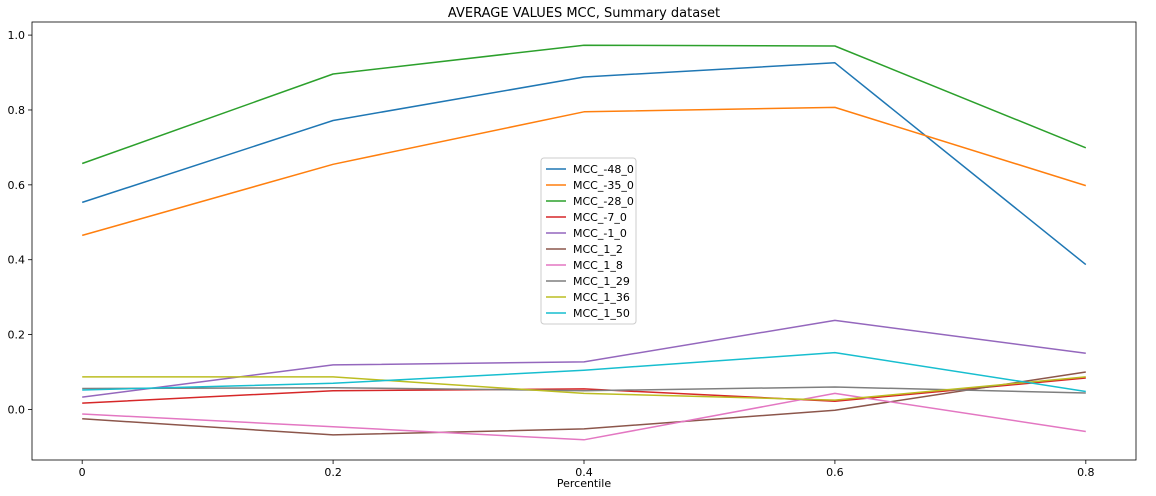 The height and width of the screenshot is (496, 1156). What do you see at coordinates (17, 35) in the screenshot?
I see `y-tick-label: 1.0` at bounding box center [17, 35].